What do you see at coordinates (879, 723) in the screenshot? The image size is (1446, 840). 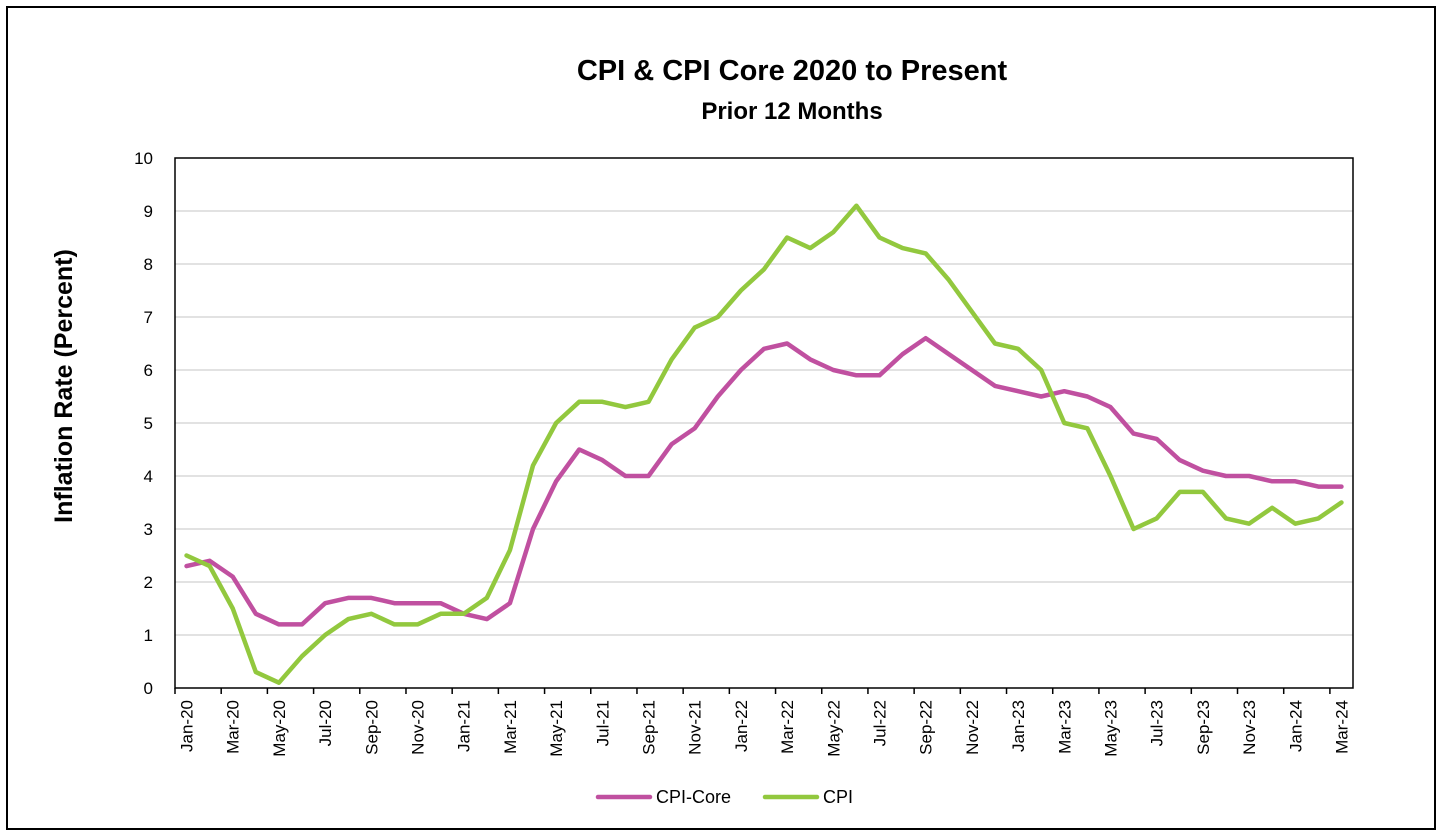 I see `x-tick-label-Jul-22: Jul-22` at bounding box center [879, 723].